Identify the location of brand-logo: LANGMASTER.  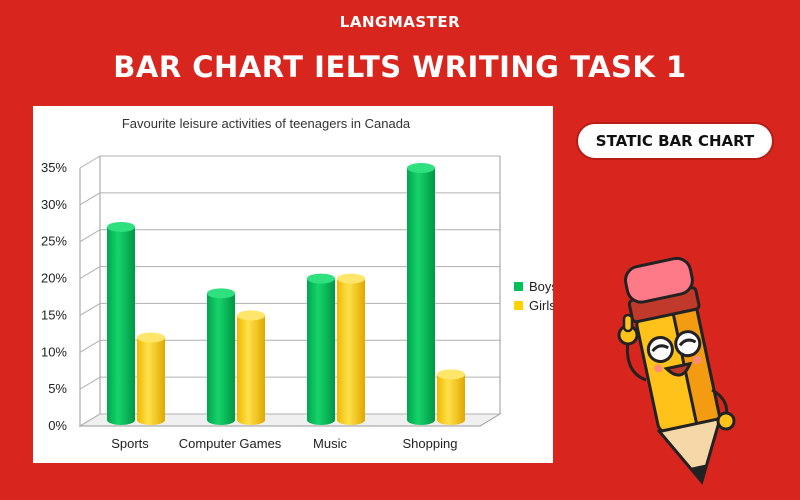
(400, 22).